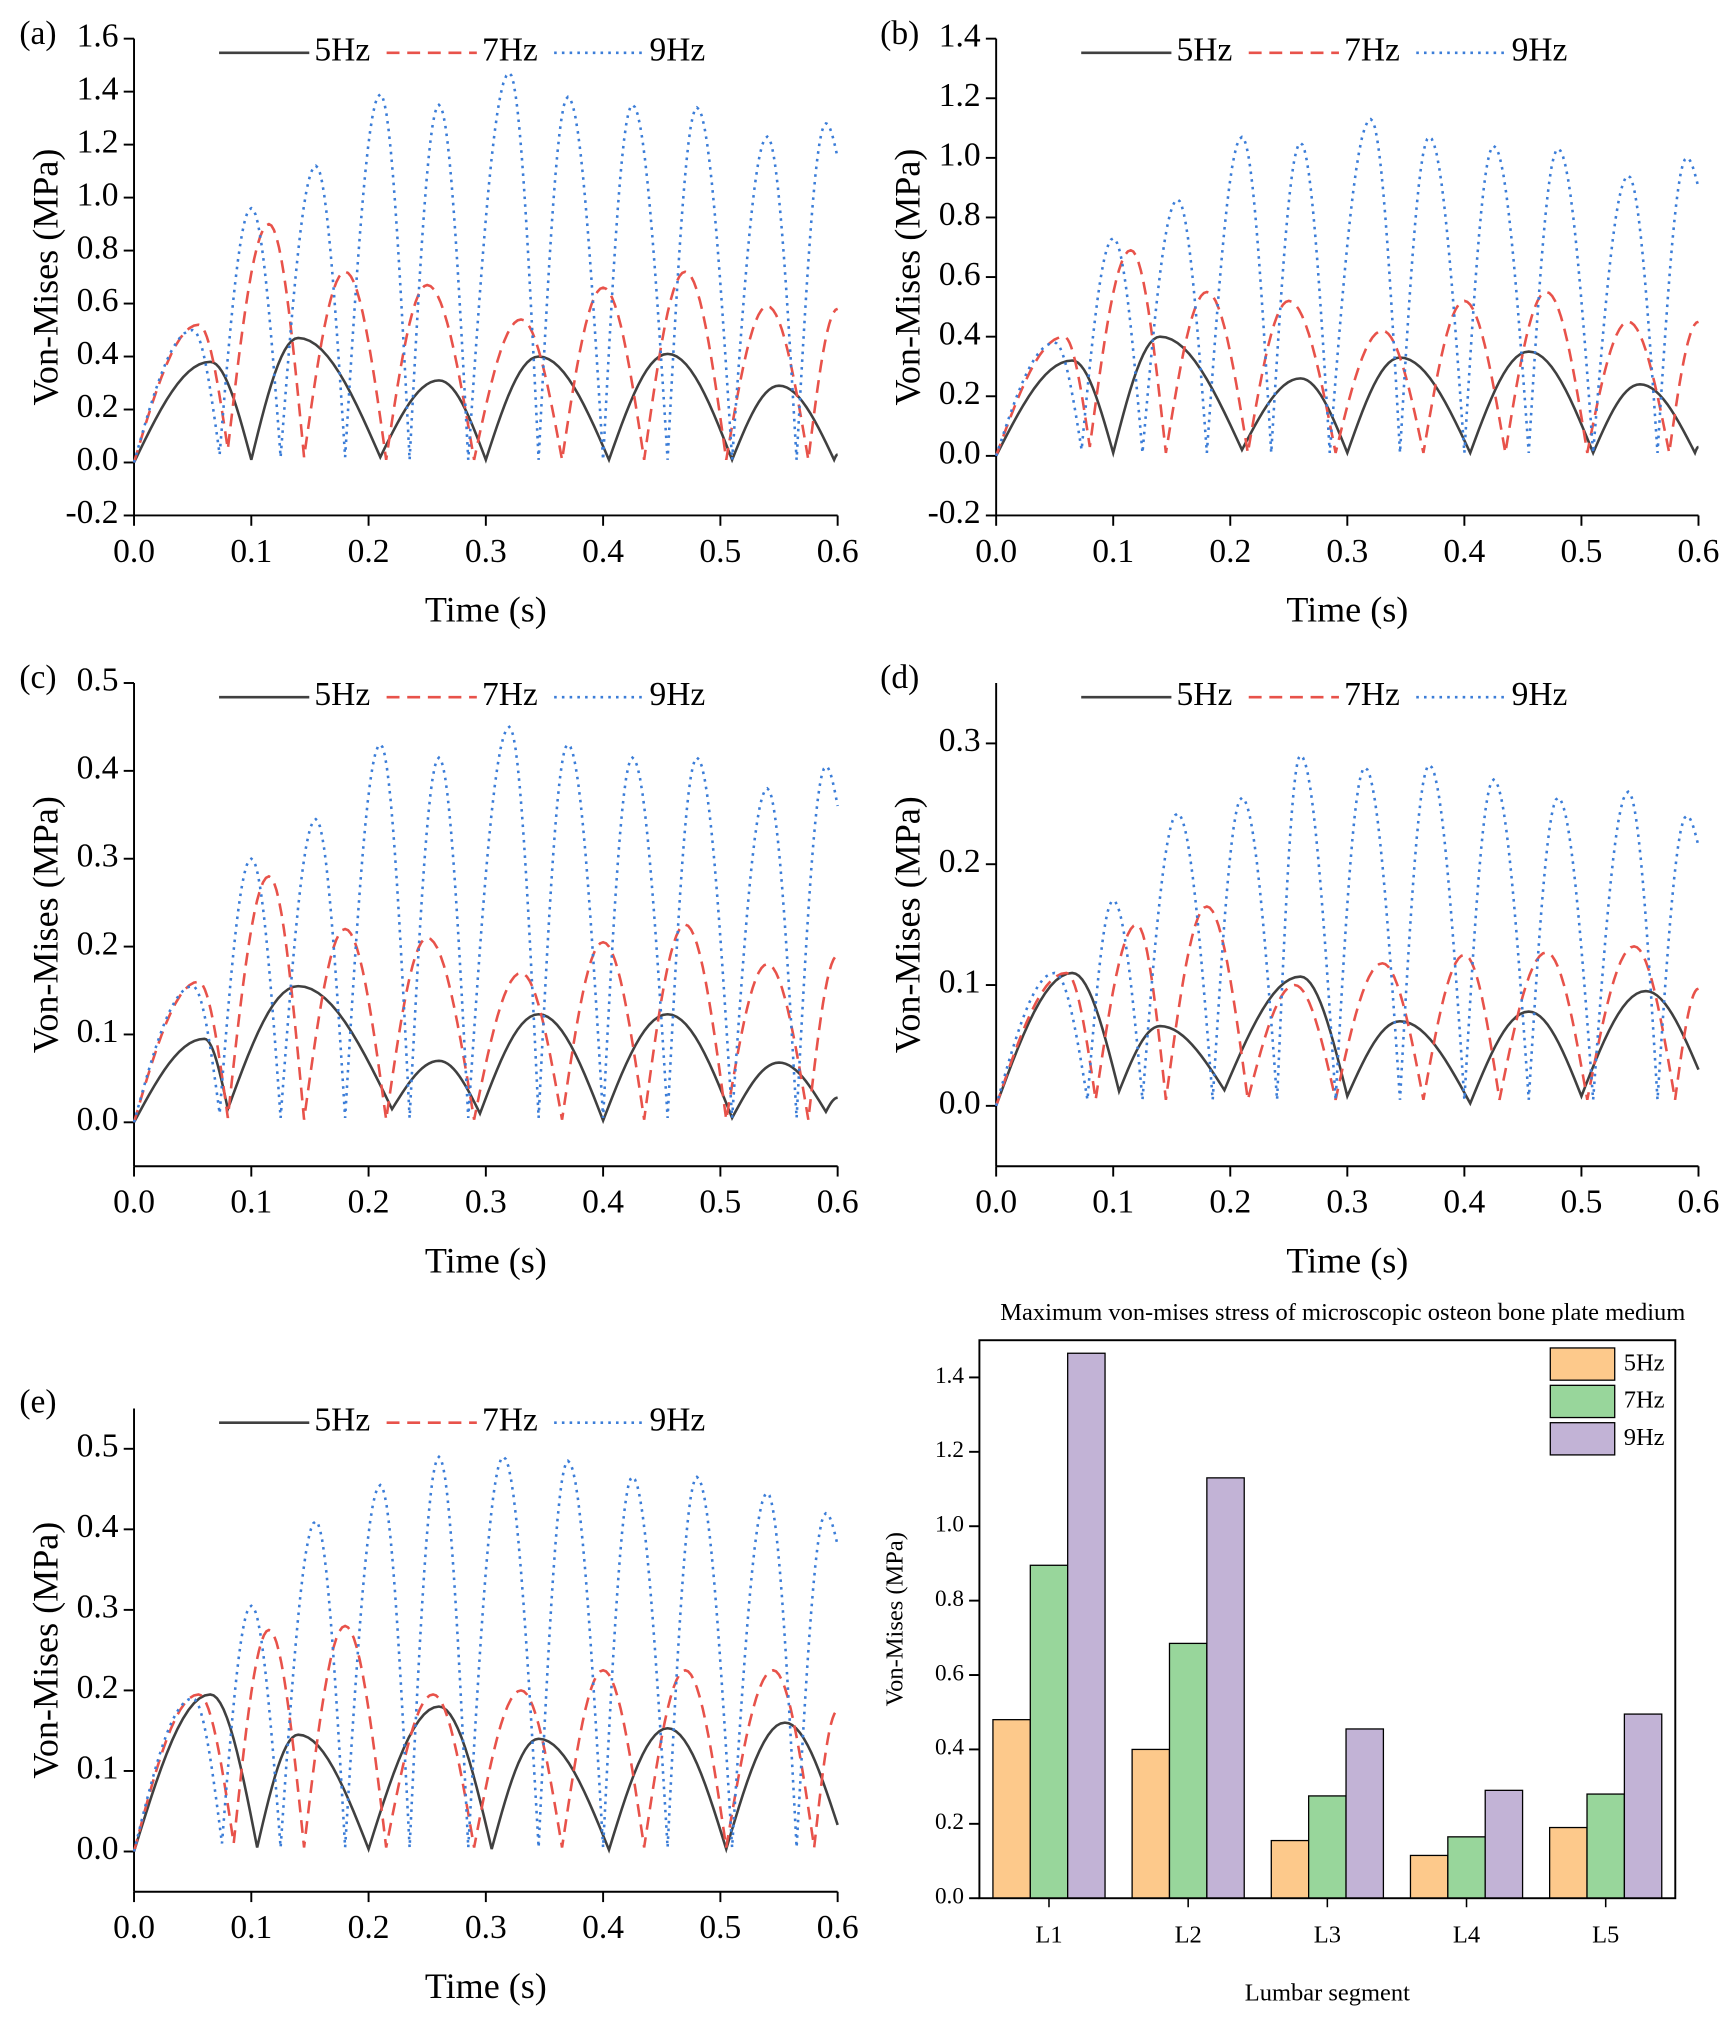  What do you see at coordinates (899, 677) in the screenshot?
I see `panel-label: (d)` at bounding box center [899, 677].